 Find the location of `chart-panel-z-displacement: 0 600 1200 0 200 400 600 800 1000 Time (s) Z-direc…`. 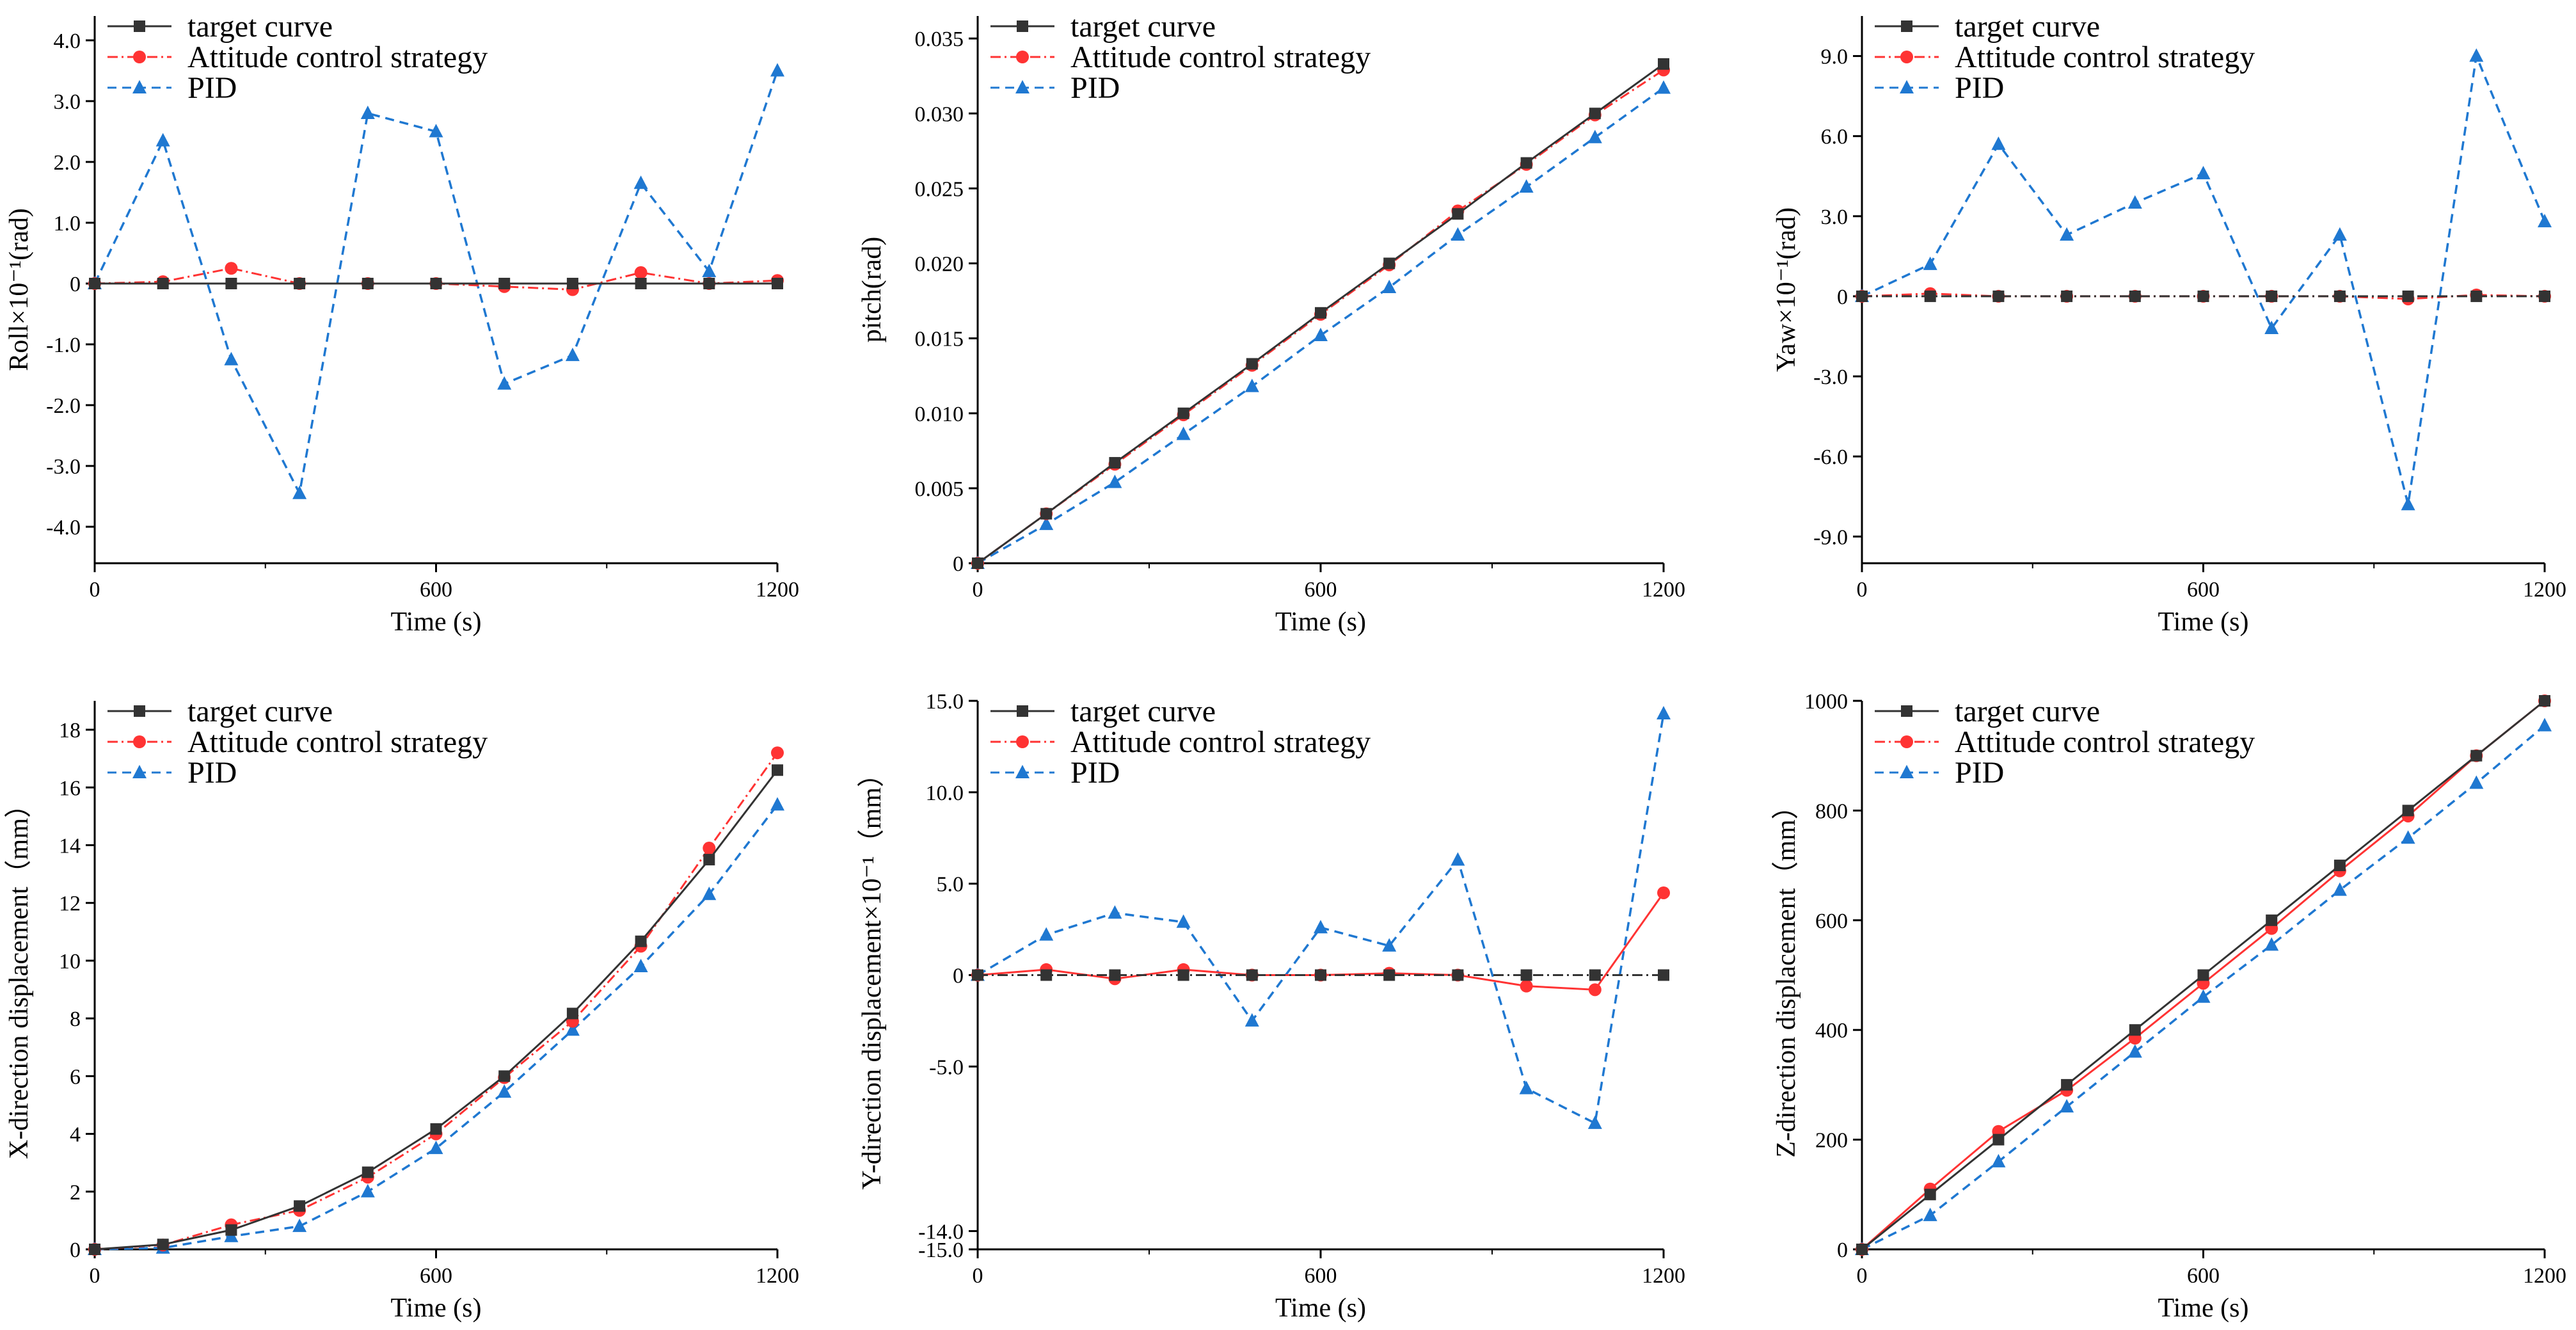

chart-panel-z-displacement: 0 600 1200 0 200 400 600 800 1000 Time (s) Z-direc… is located at coordinates (2169, 1006).